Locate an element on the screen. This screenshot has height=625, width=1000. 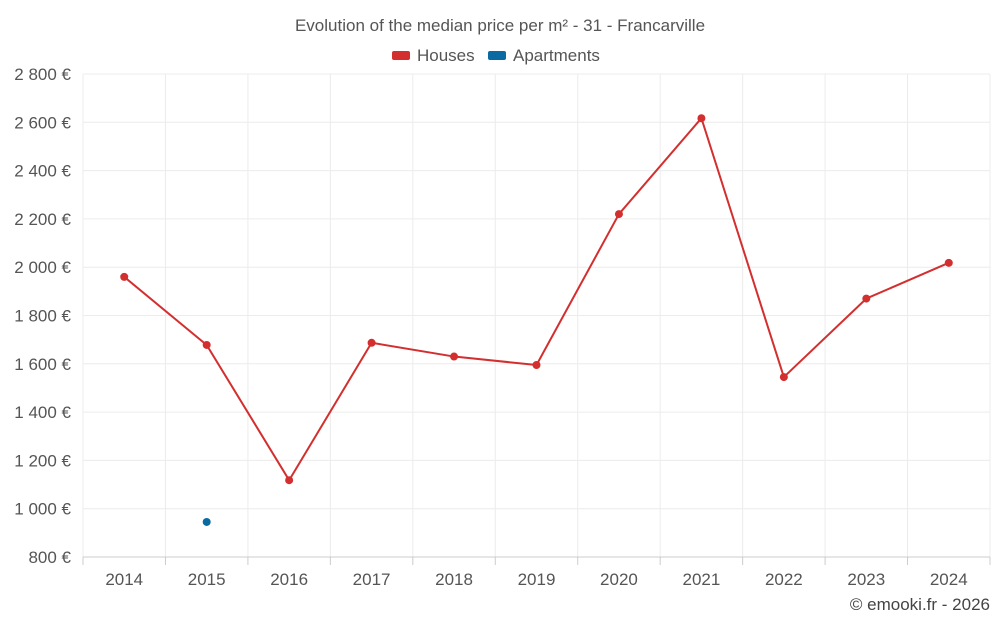
y-tick-label: 2 800 € is located at coordinates (42, 74).